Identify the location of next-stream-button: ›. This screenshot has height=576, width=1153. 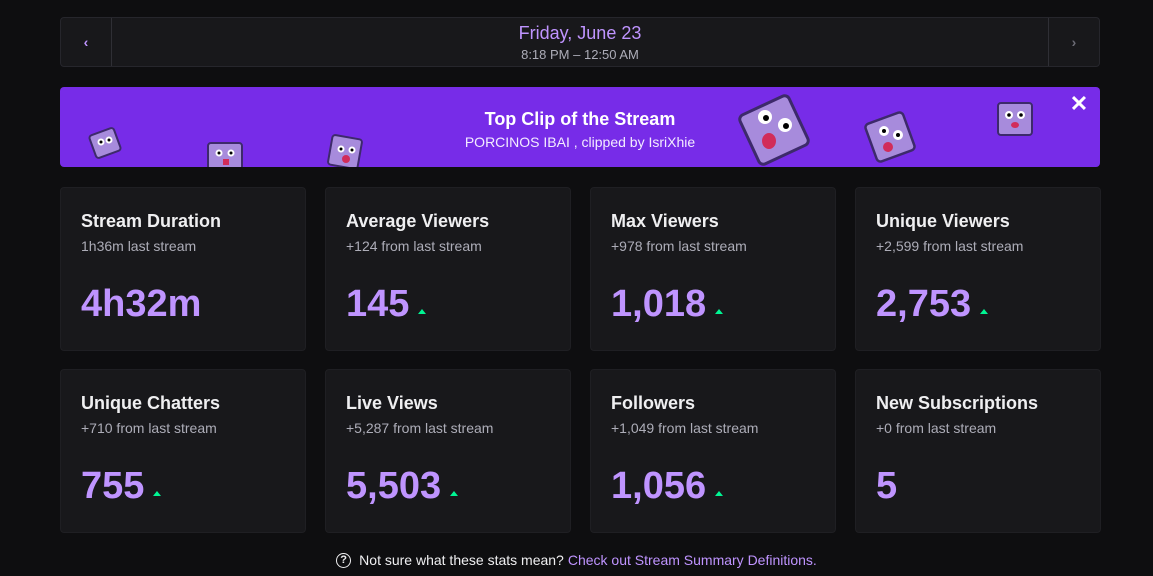
(1073, 42).